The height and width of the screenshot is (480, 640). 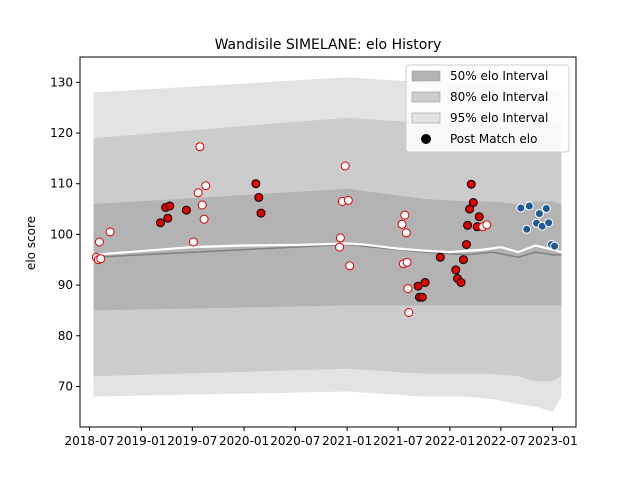 I want to click on legend-label: 80% elo Interval, so click(x=499, y=97).